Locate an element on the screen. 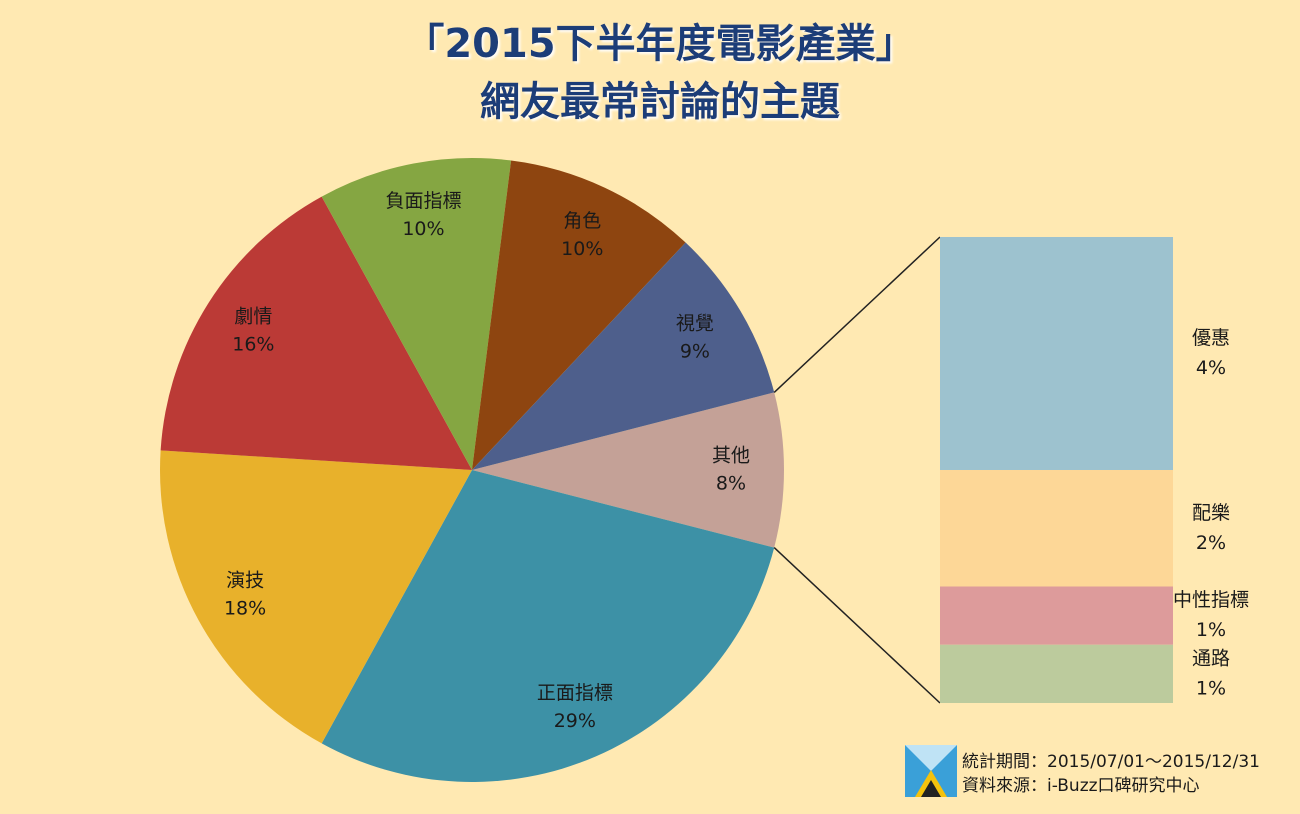 This screenshot has height=814, width=1300. bar-value-label: 2% is located at coordinates (1211, 543).